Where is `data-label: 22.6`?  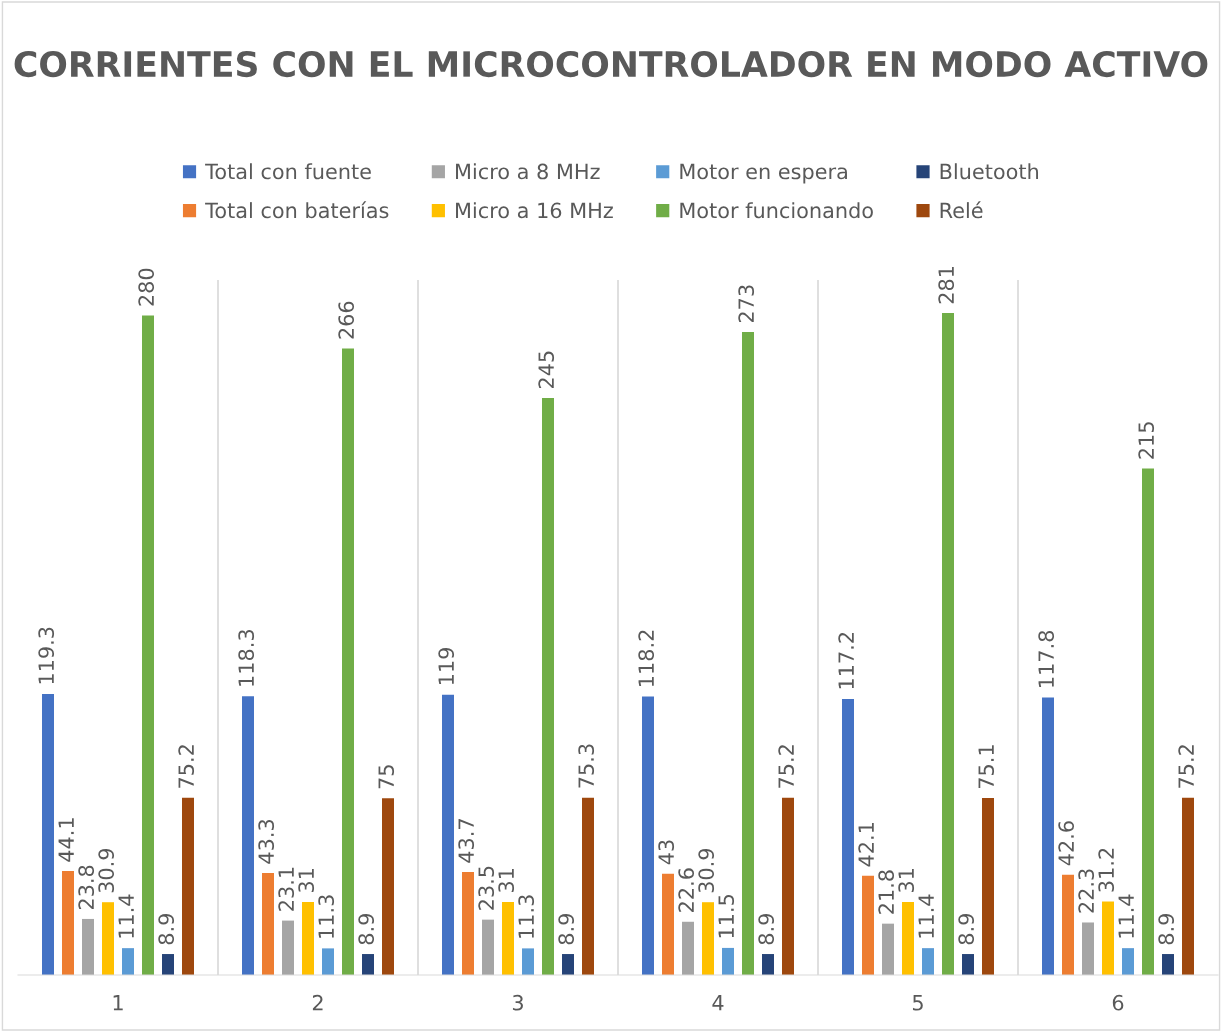 data-label: 22.6 is located at coordinates (686, 890).